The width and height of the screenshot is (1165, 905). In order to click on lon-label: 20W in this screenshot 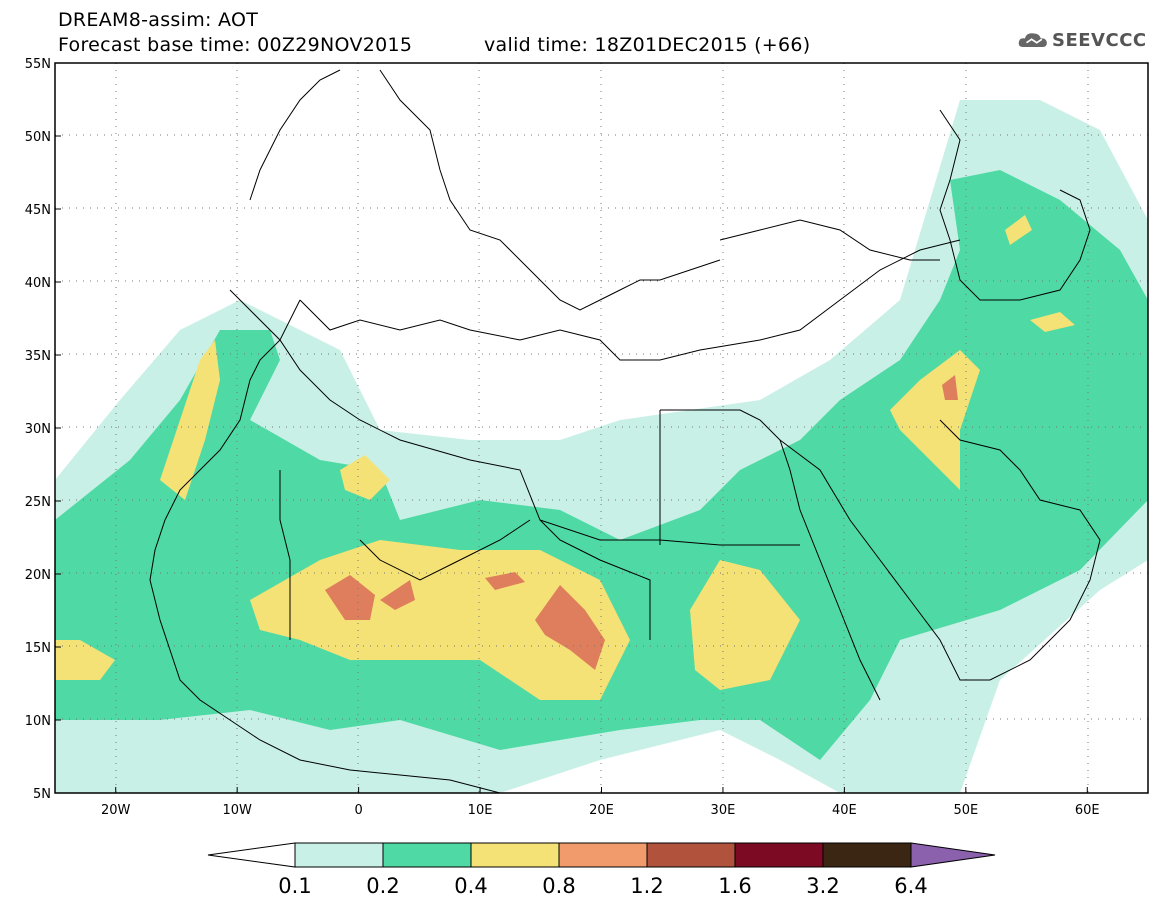, I will do `click(116, 810)`.